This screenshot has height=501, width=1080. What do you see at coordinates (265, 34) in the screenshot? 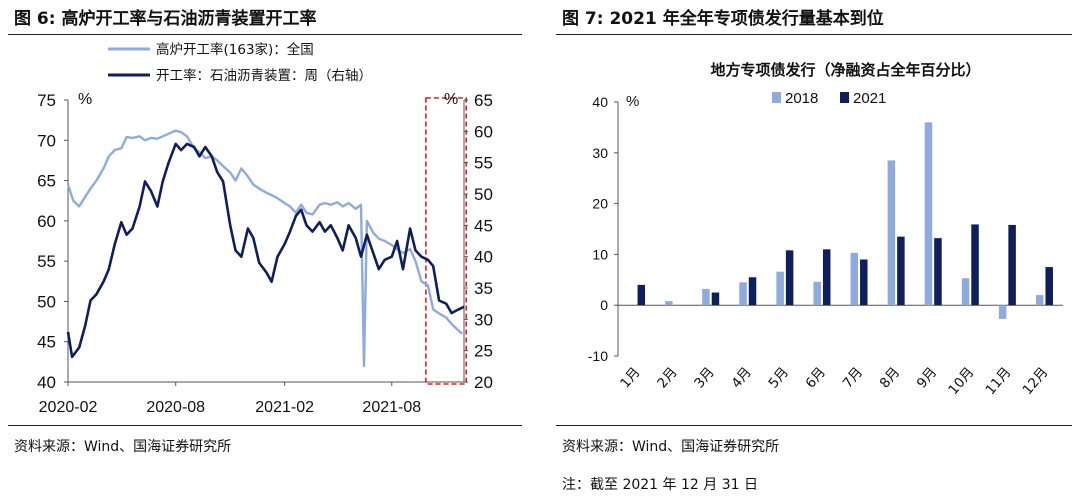
I see `figure-6-top-rule` at bounding box center [265, 34].